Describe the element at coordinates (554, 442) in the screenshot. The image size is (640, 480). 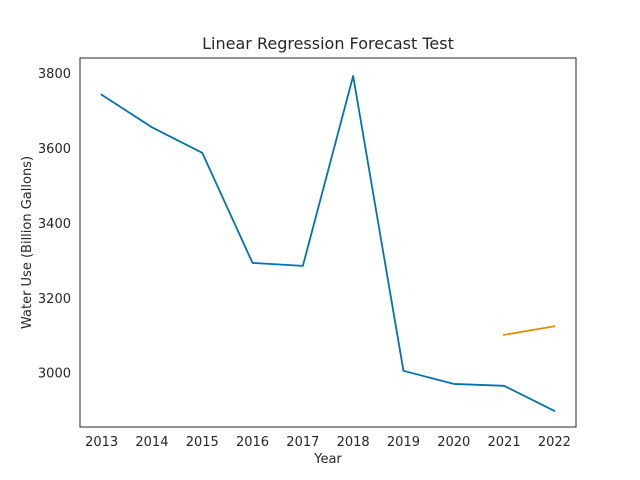
I see `x-tick-label: 2022` at that location.